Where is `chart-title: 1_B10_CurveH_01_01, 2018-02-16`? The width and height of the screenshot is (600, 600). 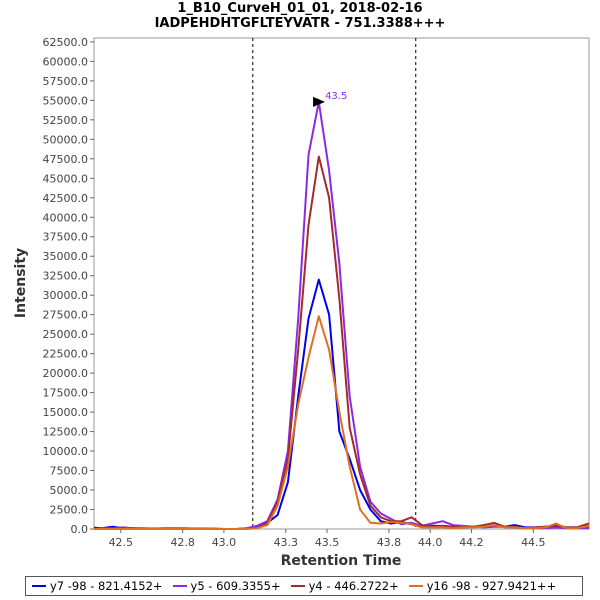 chart-title: 1_B10_CurveH_01_01, 2018-02-16 is located at coordinates (299, 8).